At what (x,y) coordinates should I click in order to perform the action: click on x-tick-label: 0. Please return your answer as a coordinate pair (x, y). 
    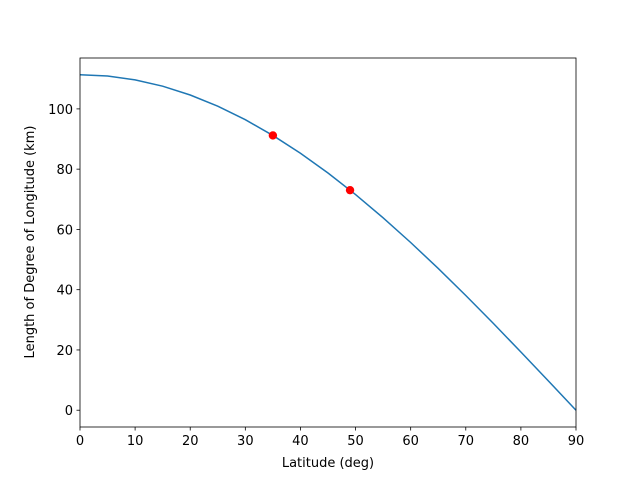
    Looking at the image, I should click on (80, 441).